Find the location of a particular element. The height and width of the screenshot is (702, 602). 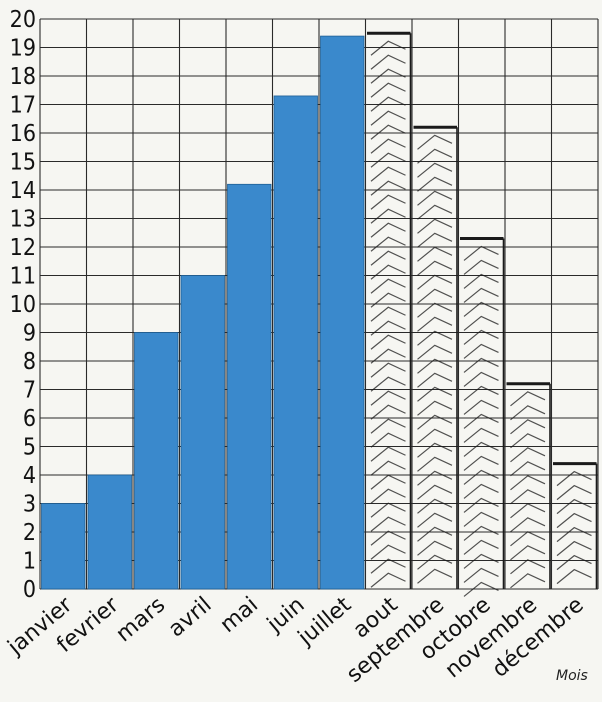

y-tick-label: 2 is located at coordinates (29, 533).